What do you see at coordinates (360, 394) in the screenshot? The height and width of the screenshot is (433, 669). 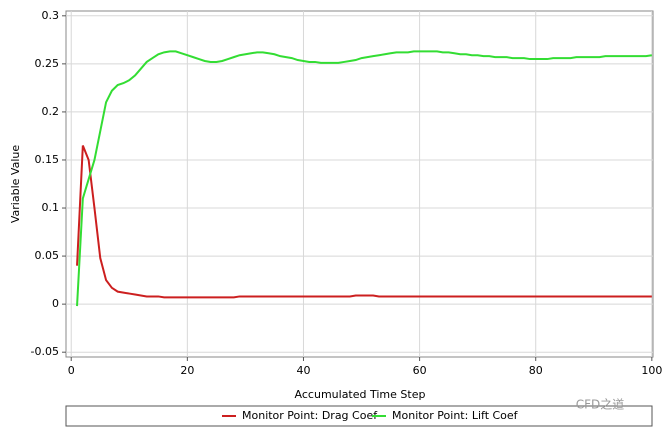 I see `x-axis-label: Accumulated Time Step` at bounding box center [360, 394].